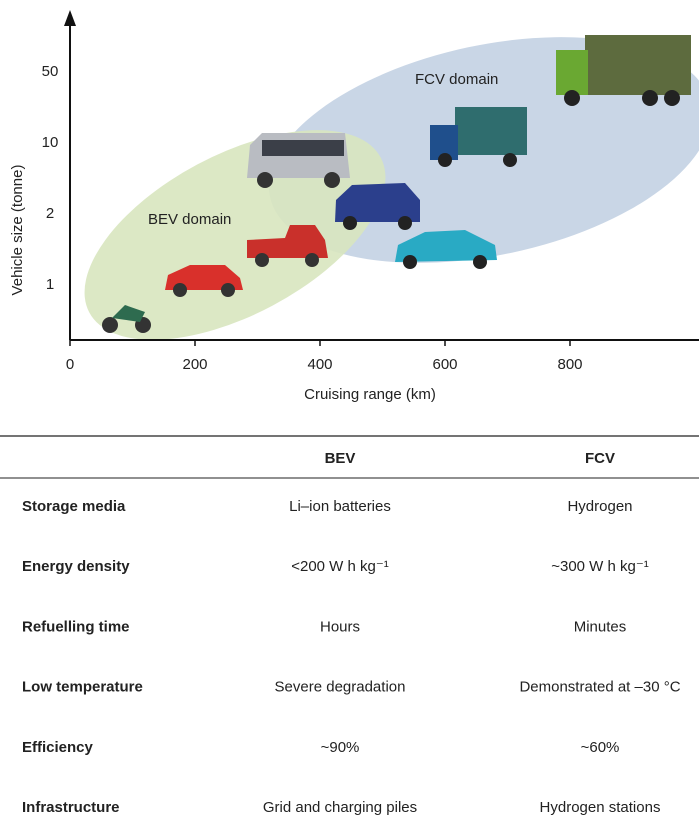  What do you see at coordinates (298, 160) in the screenshot?
I see `van-icon` at bounding box center [298, 160].